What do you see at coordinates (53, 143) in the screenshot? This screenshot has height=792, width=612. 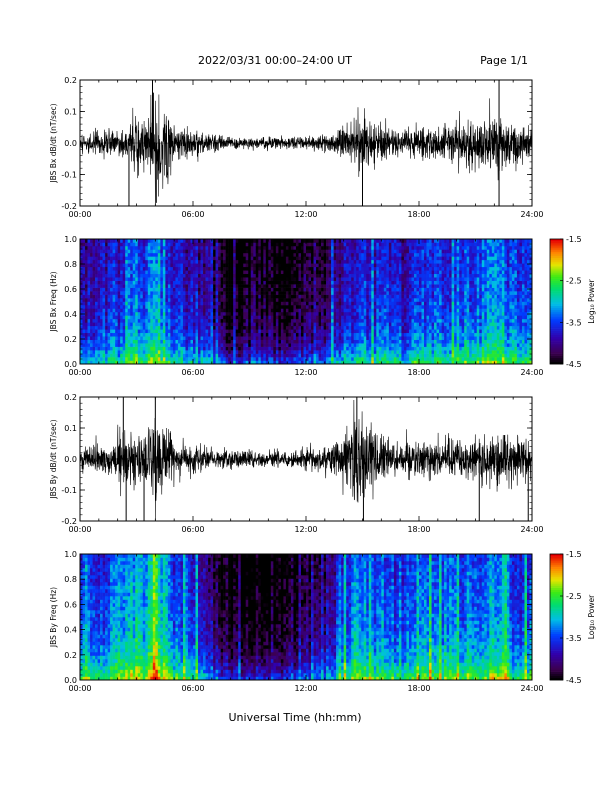 I see `y-axis-label: JBS Bx dB/dt (nT/sec)` at bounding box center [53, 143].